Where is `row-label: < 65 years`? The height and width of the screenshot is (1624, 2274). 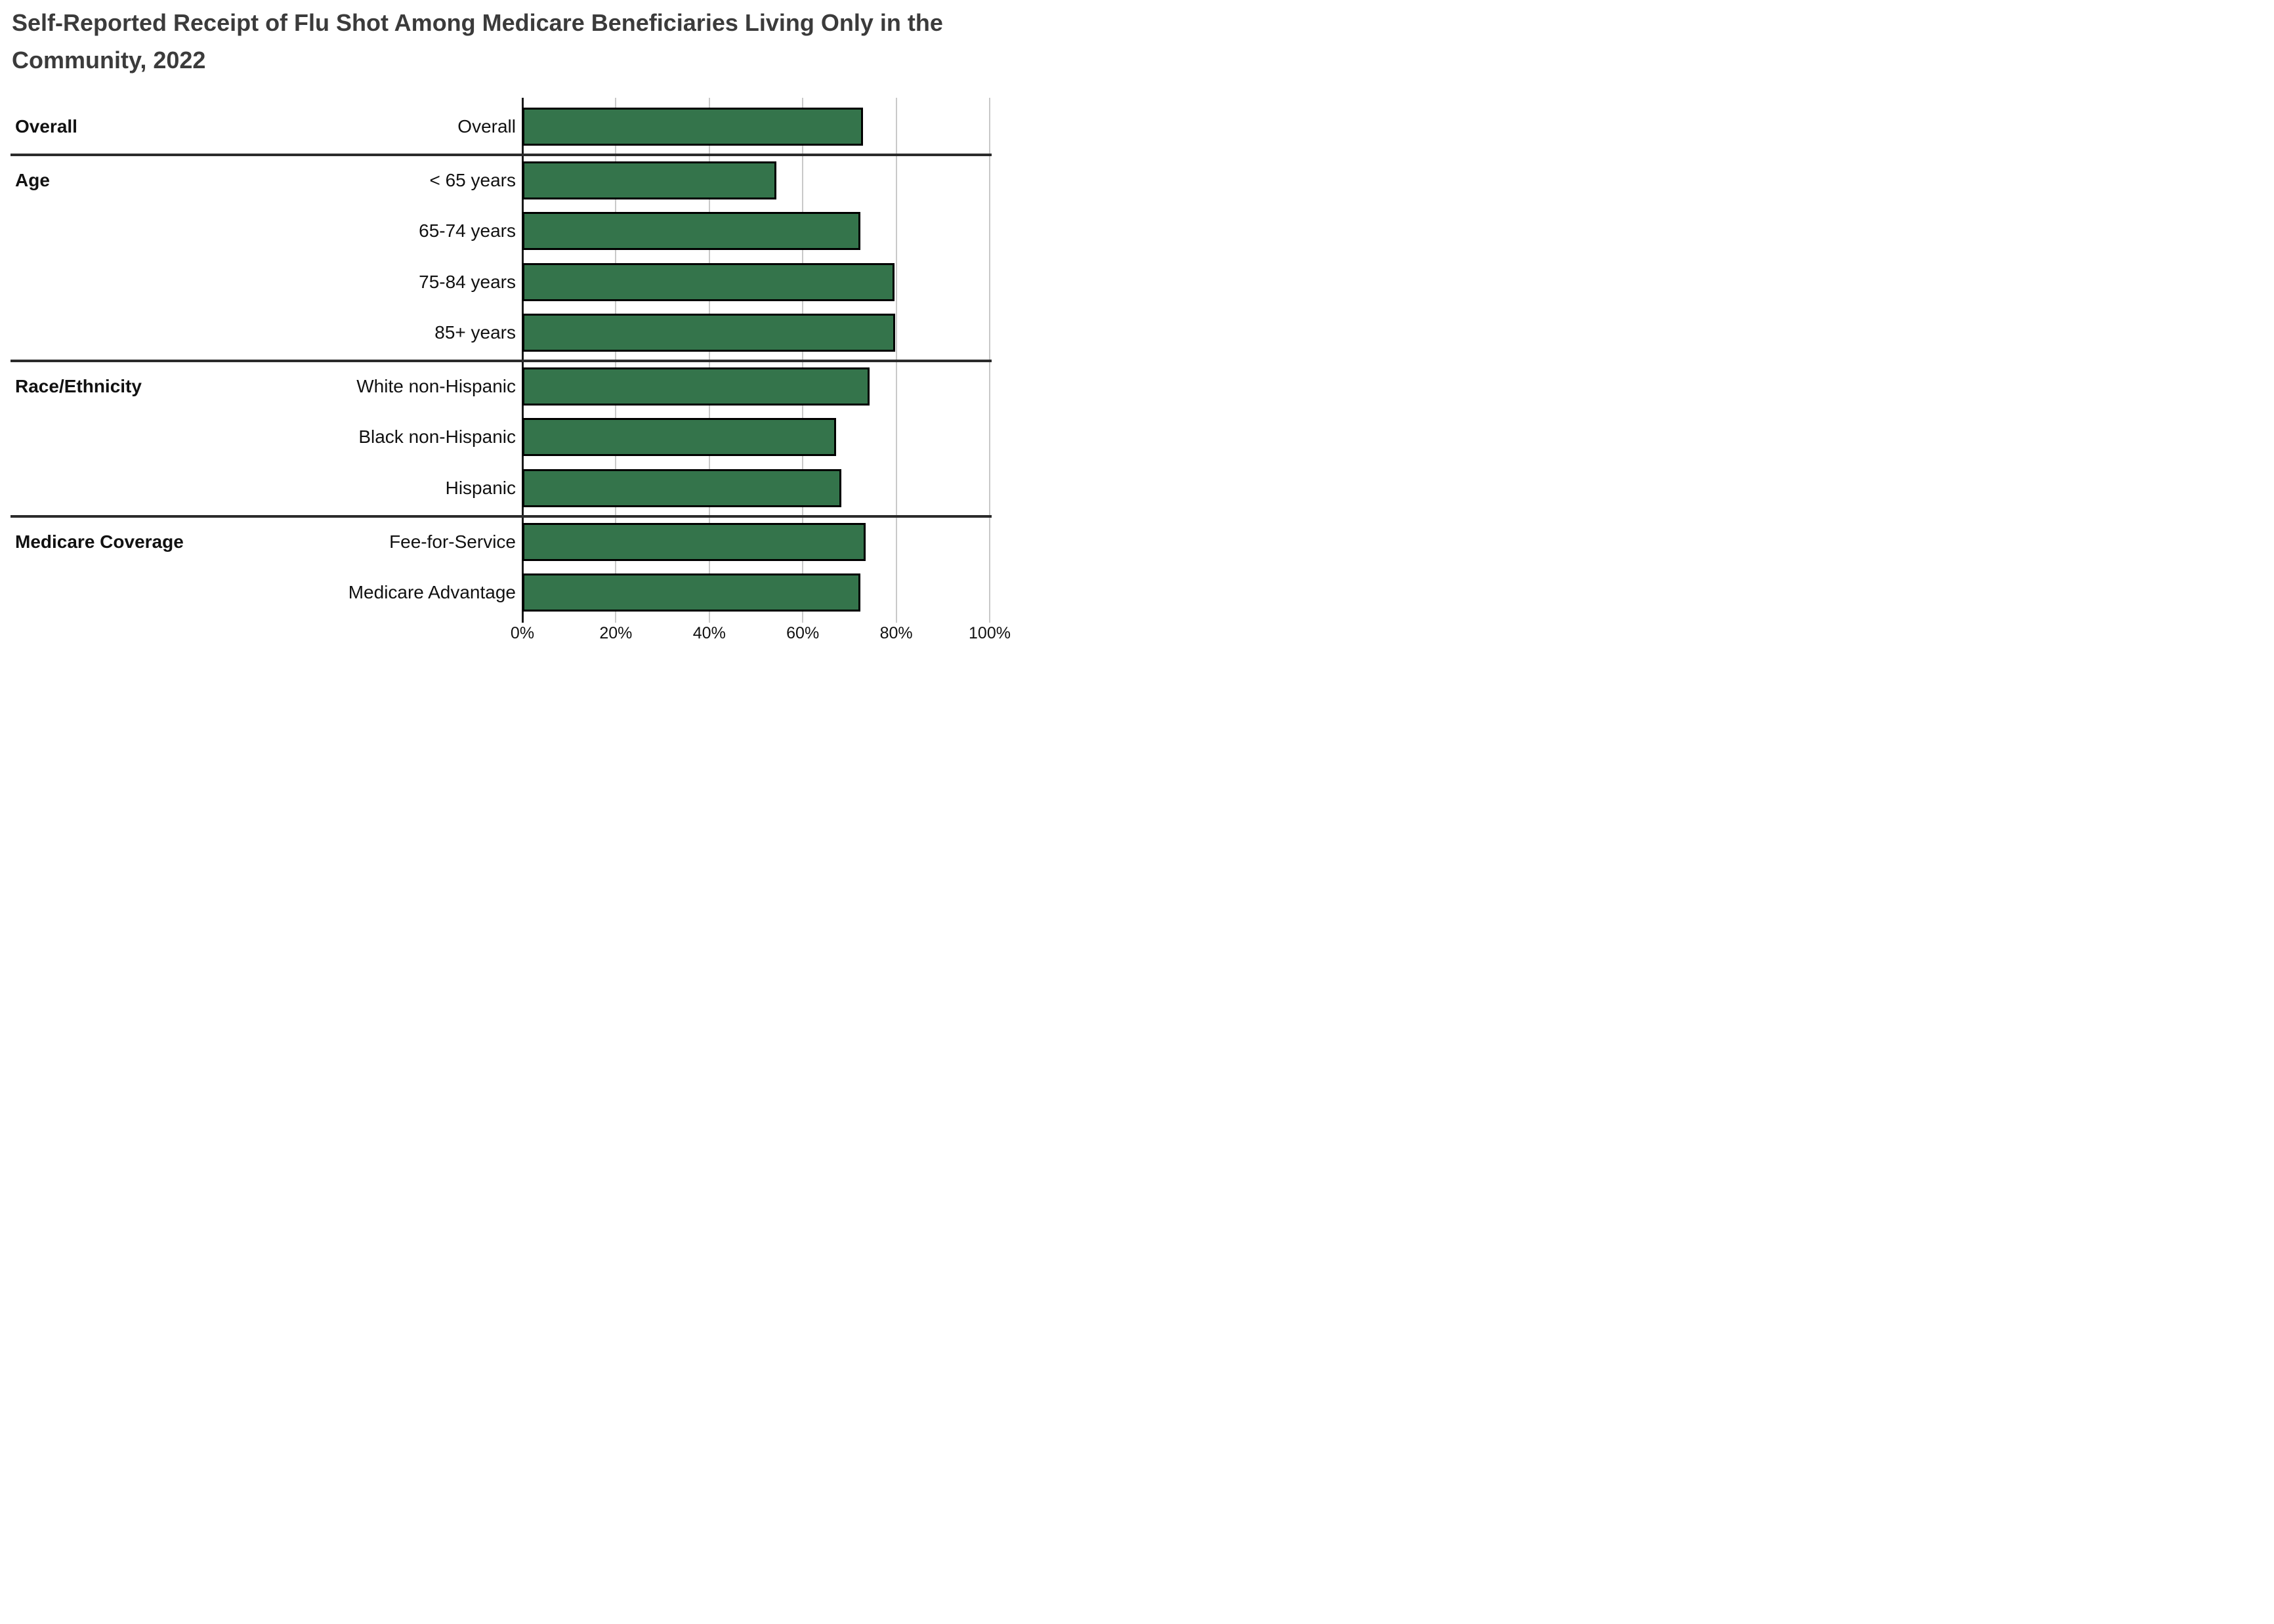
row-label: < 65 years is located at coordinates (472, 179).